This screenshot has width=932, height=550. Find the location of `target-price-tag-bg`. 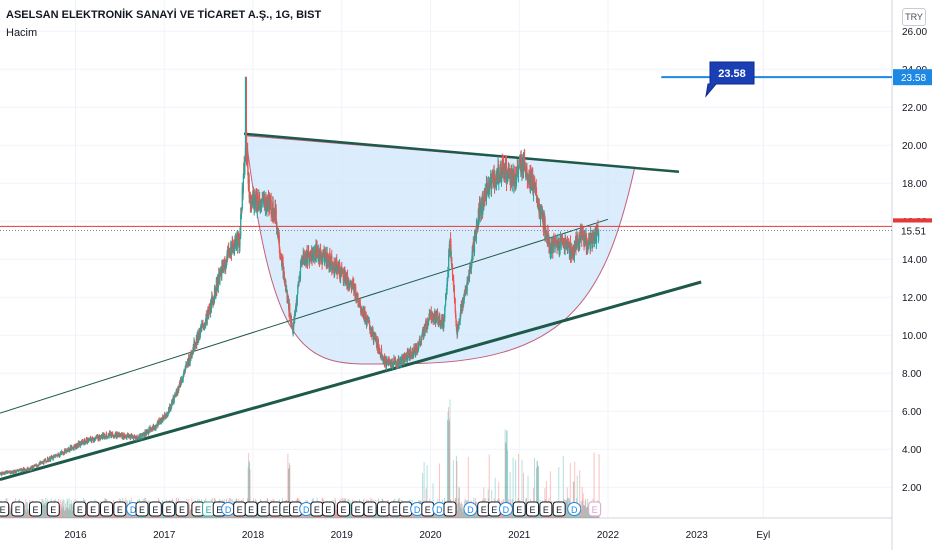

target-price-tag-bg is located at coordinates (912, 77).